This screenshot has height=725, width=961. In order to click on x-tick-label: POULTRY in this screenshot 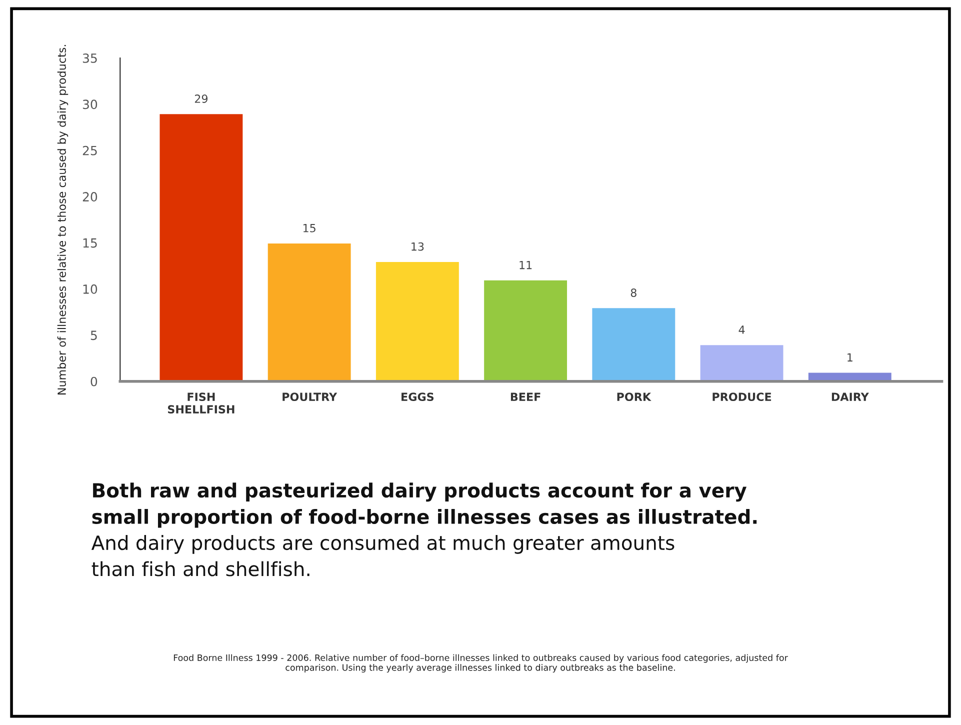, I will do `click(310, 397)`.